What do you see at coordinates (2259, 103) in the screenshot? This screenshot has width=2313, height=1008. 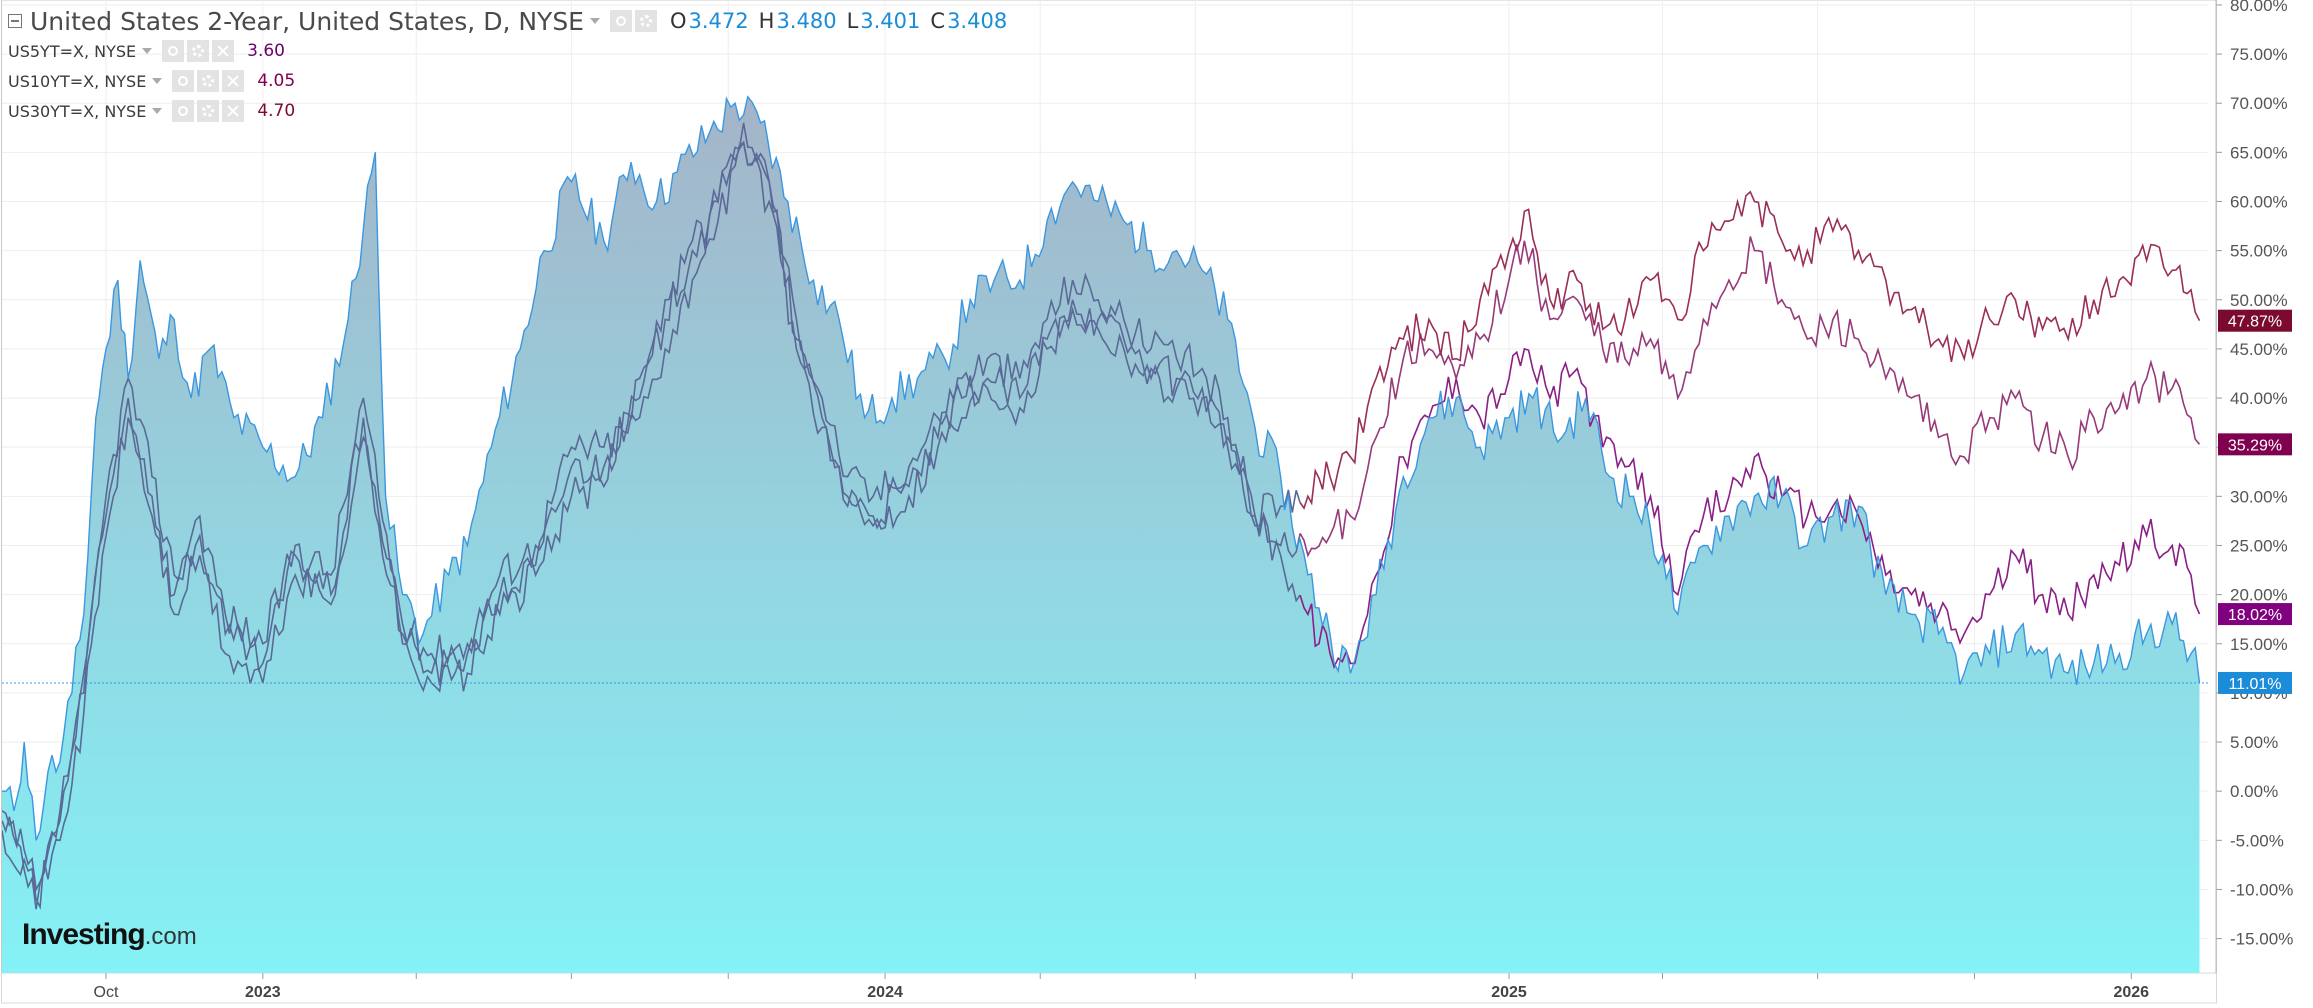 I see `y-tick-label: 70.00%` at bounding box center [2259, 103].